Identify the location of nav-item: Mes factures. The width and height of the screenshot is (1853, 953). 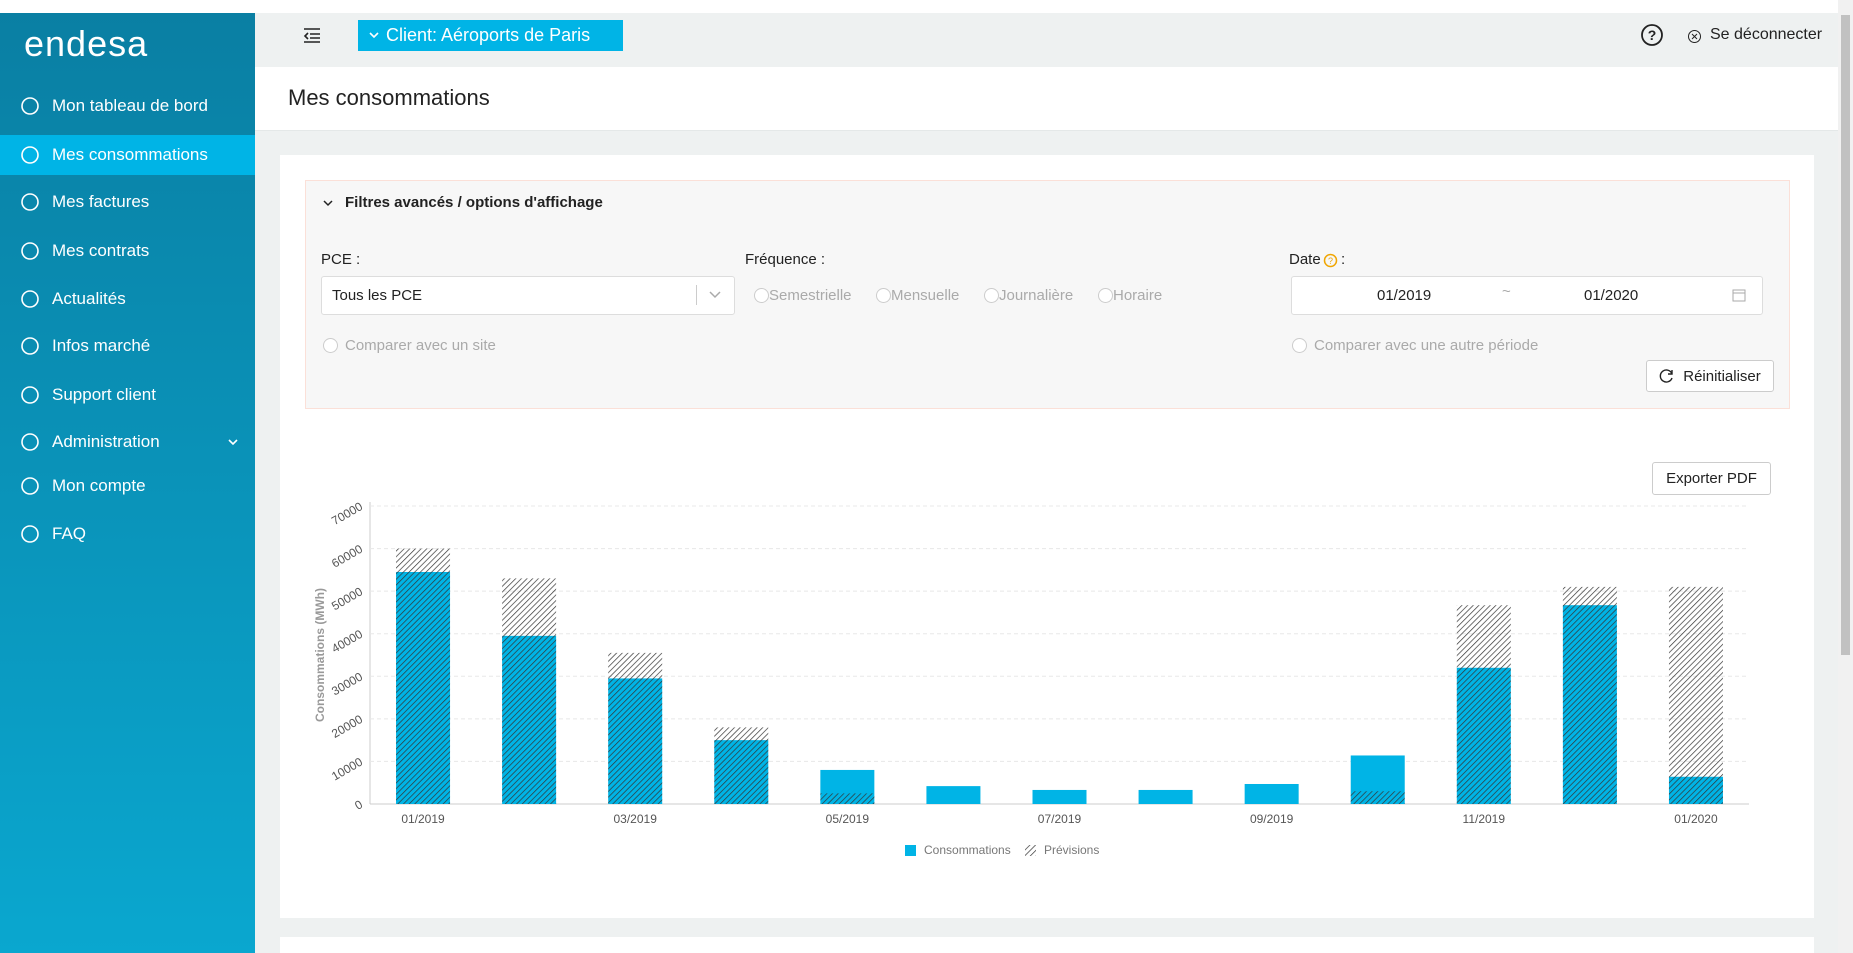
(127, 202).